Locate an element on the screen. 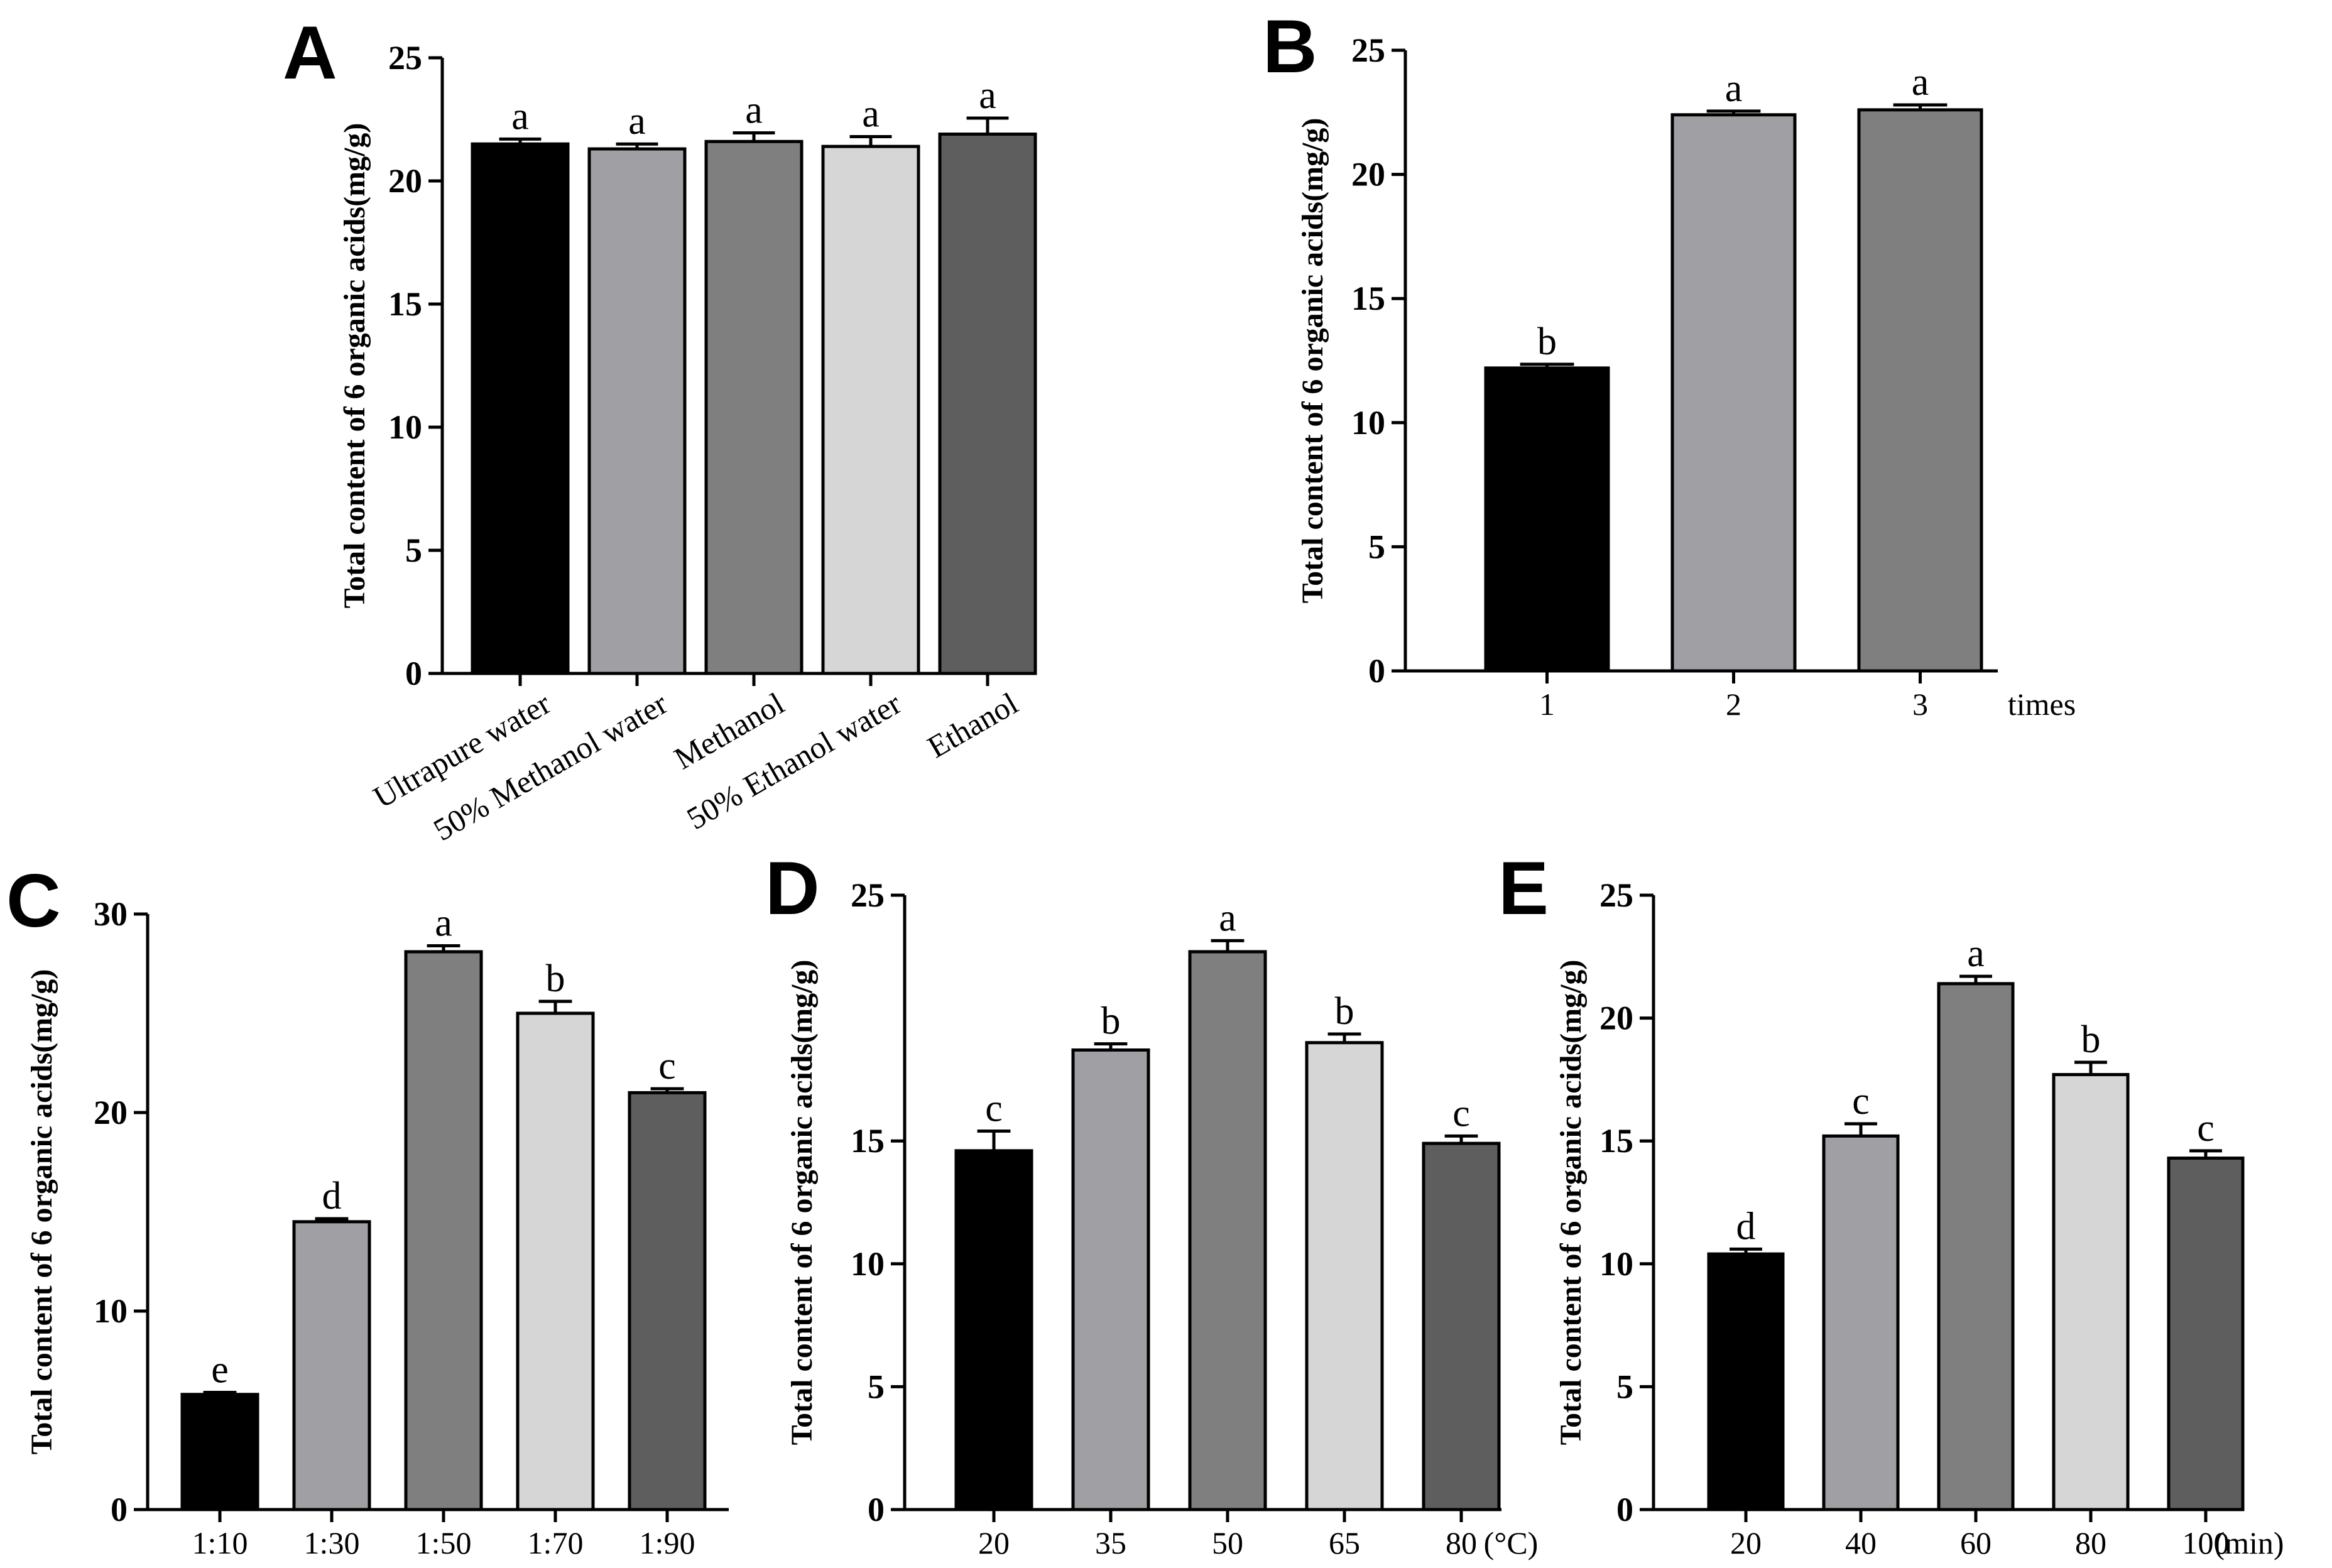 The image size is (2332, 1568). x-tick-label: Ethanol is located at coordinates (973, 725).